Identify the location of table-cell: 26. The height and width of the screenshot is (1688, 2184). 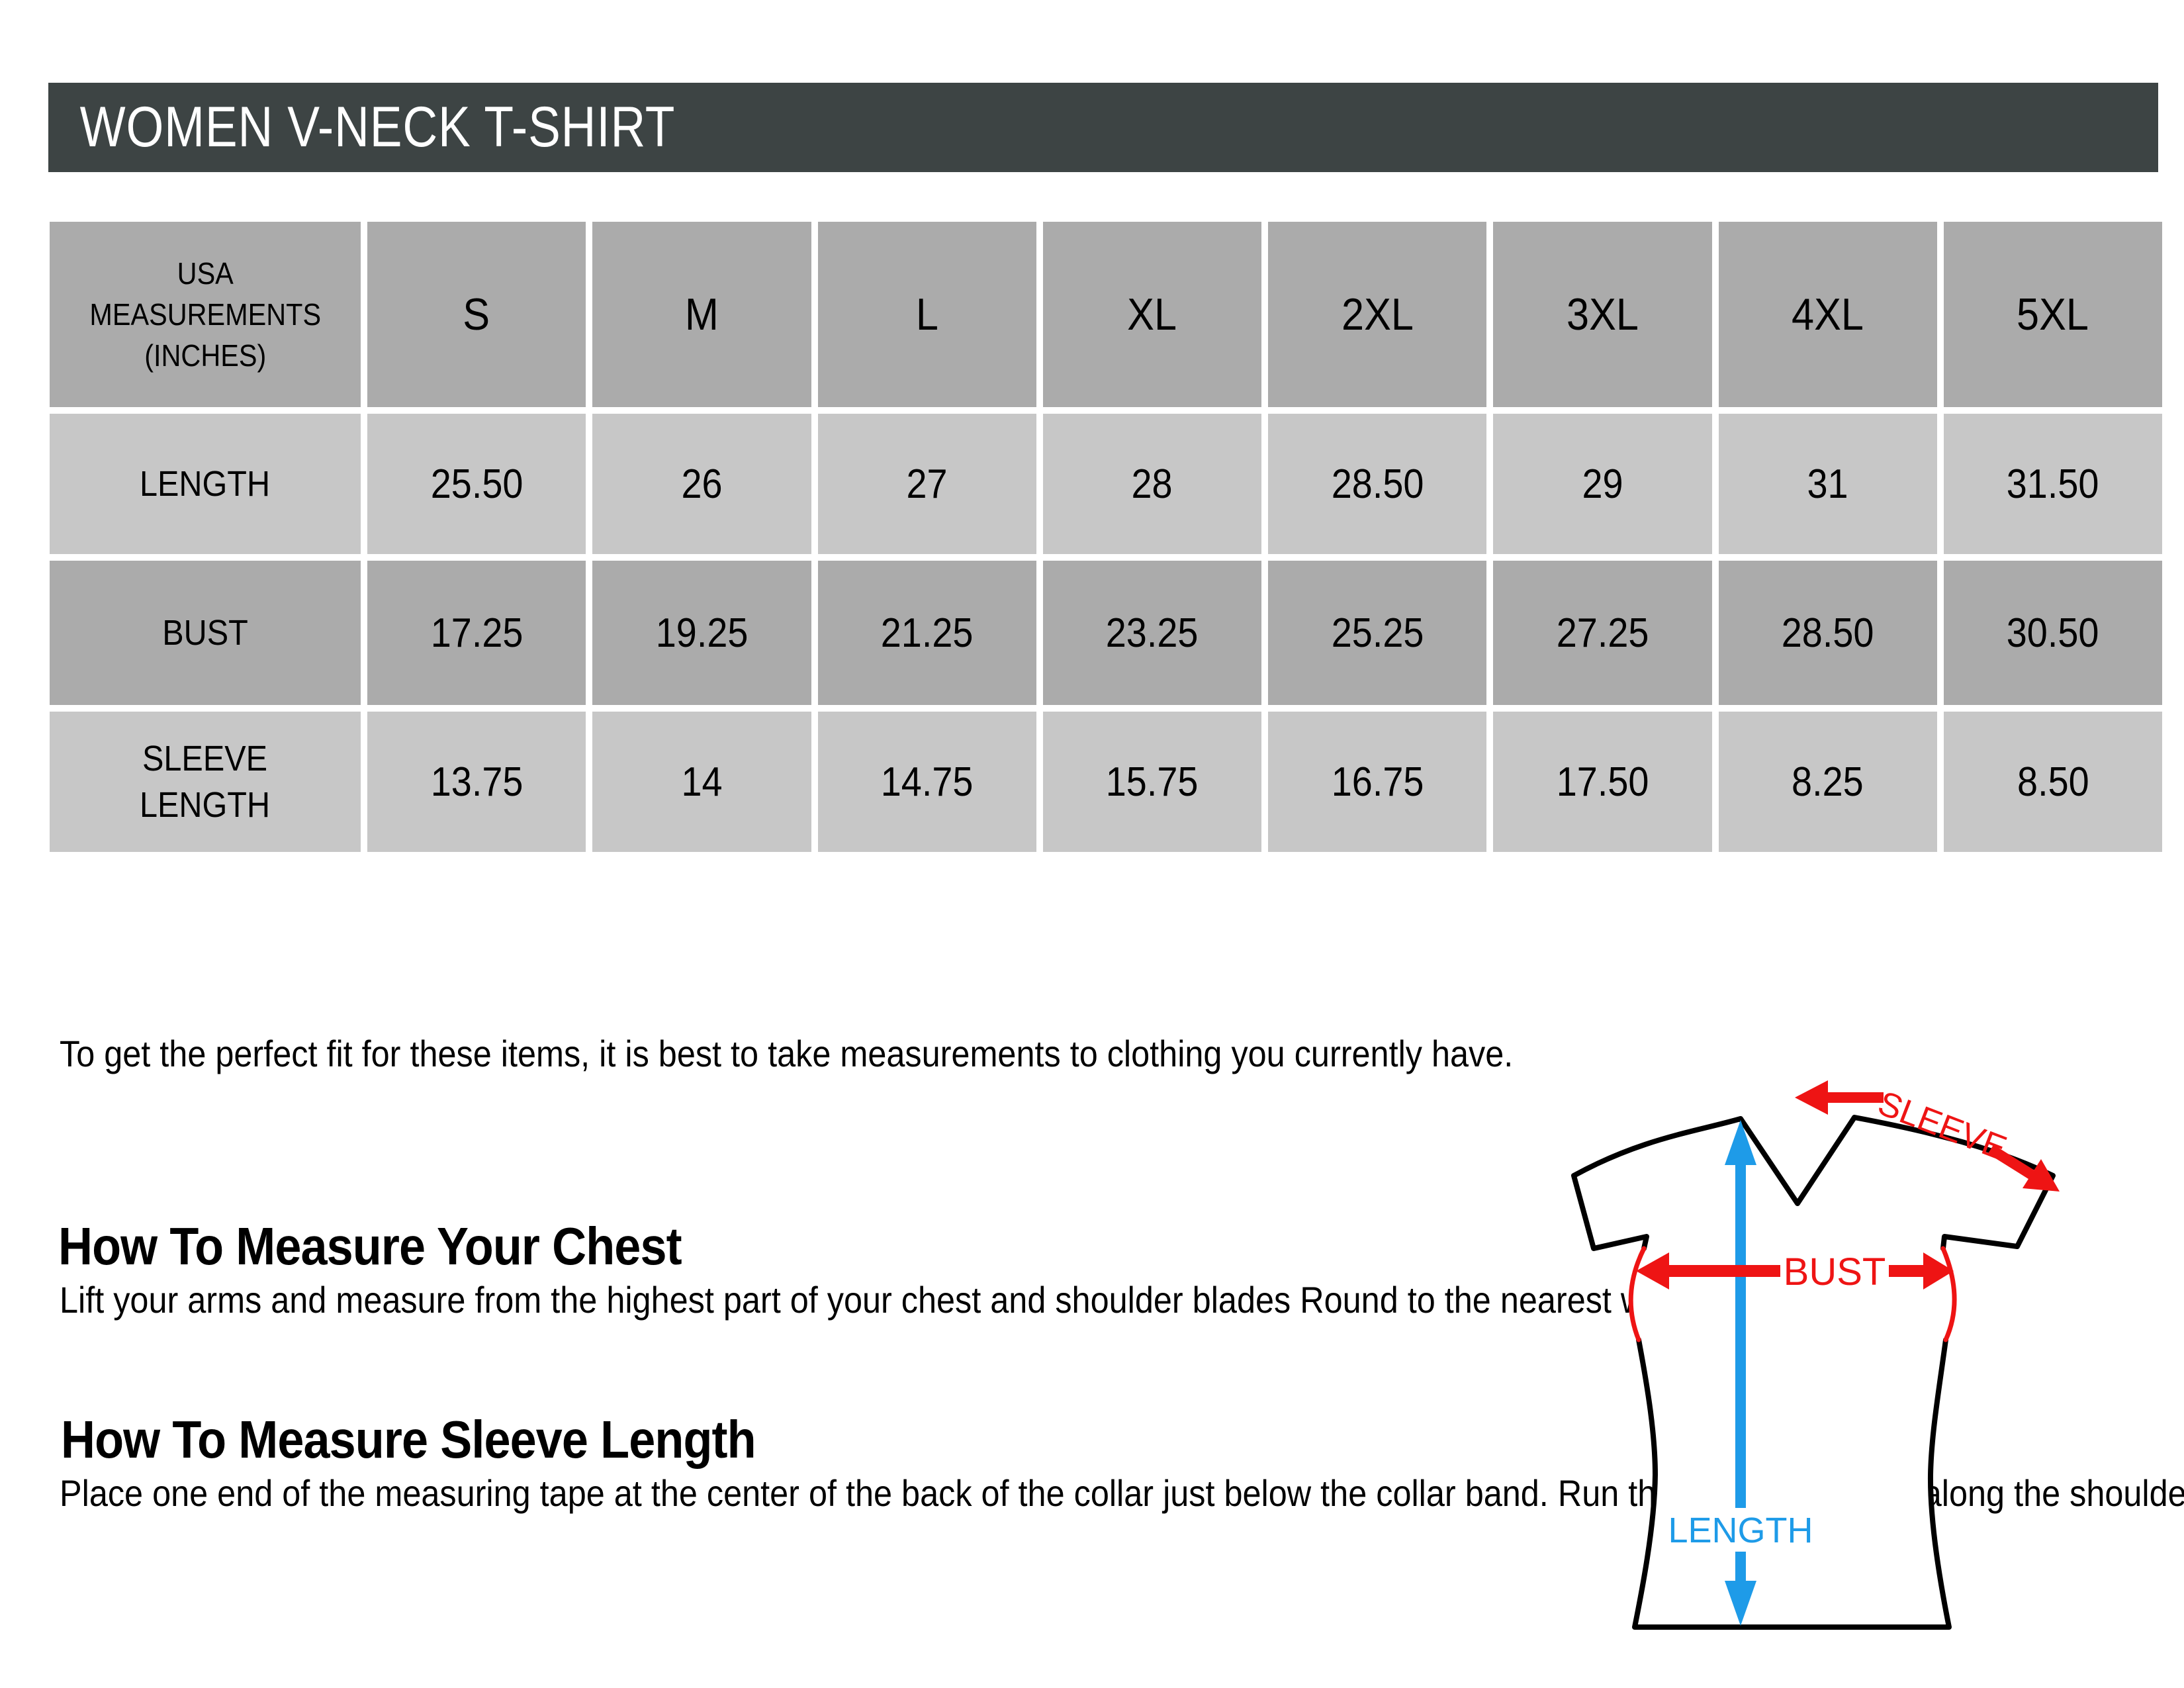
(701, 484).